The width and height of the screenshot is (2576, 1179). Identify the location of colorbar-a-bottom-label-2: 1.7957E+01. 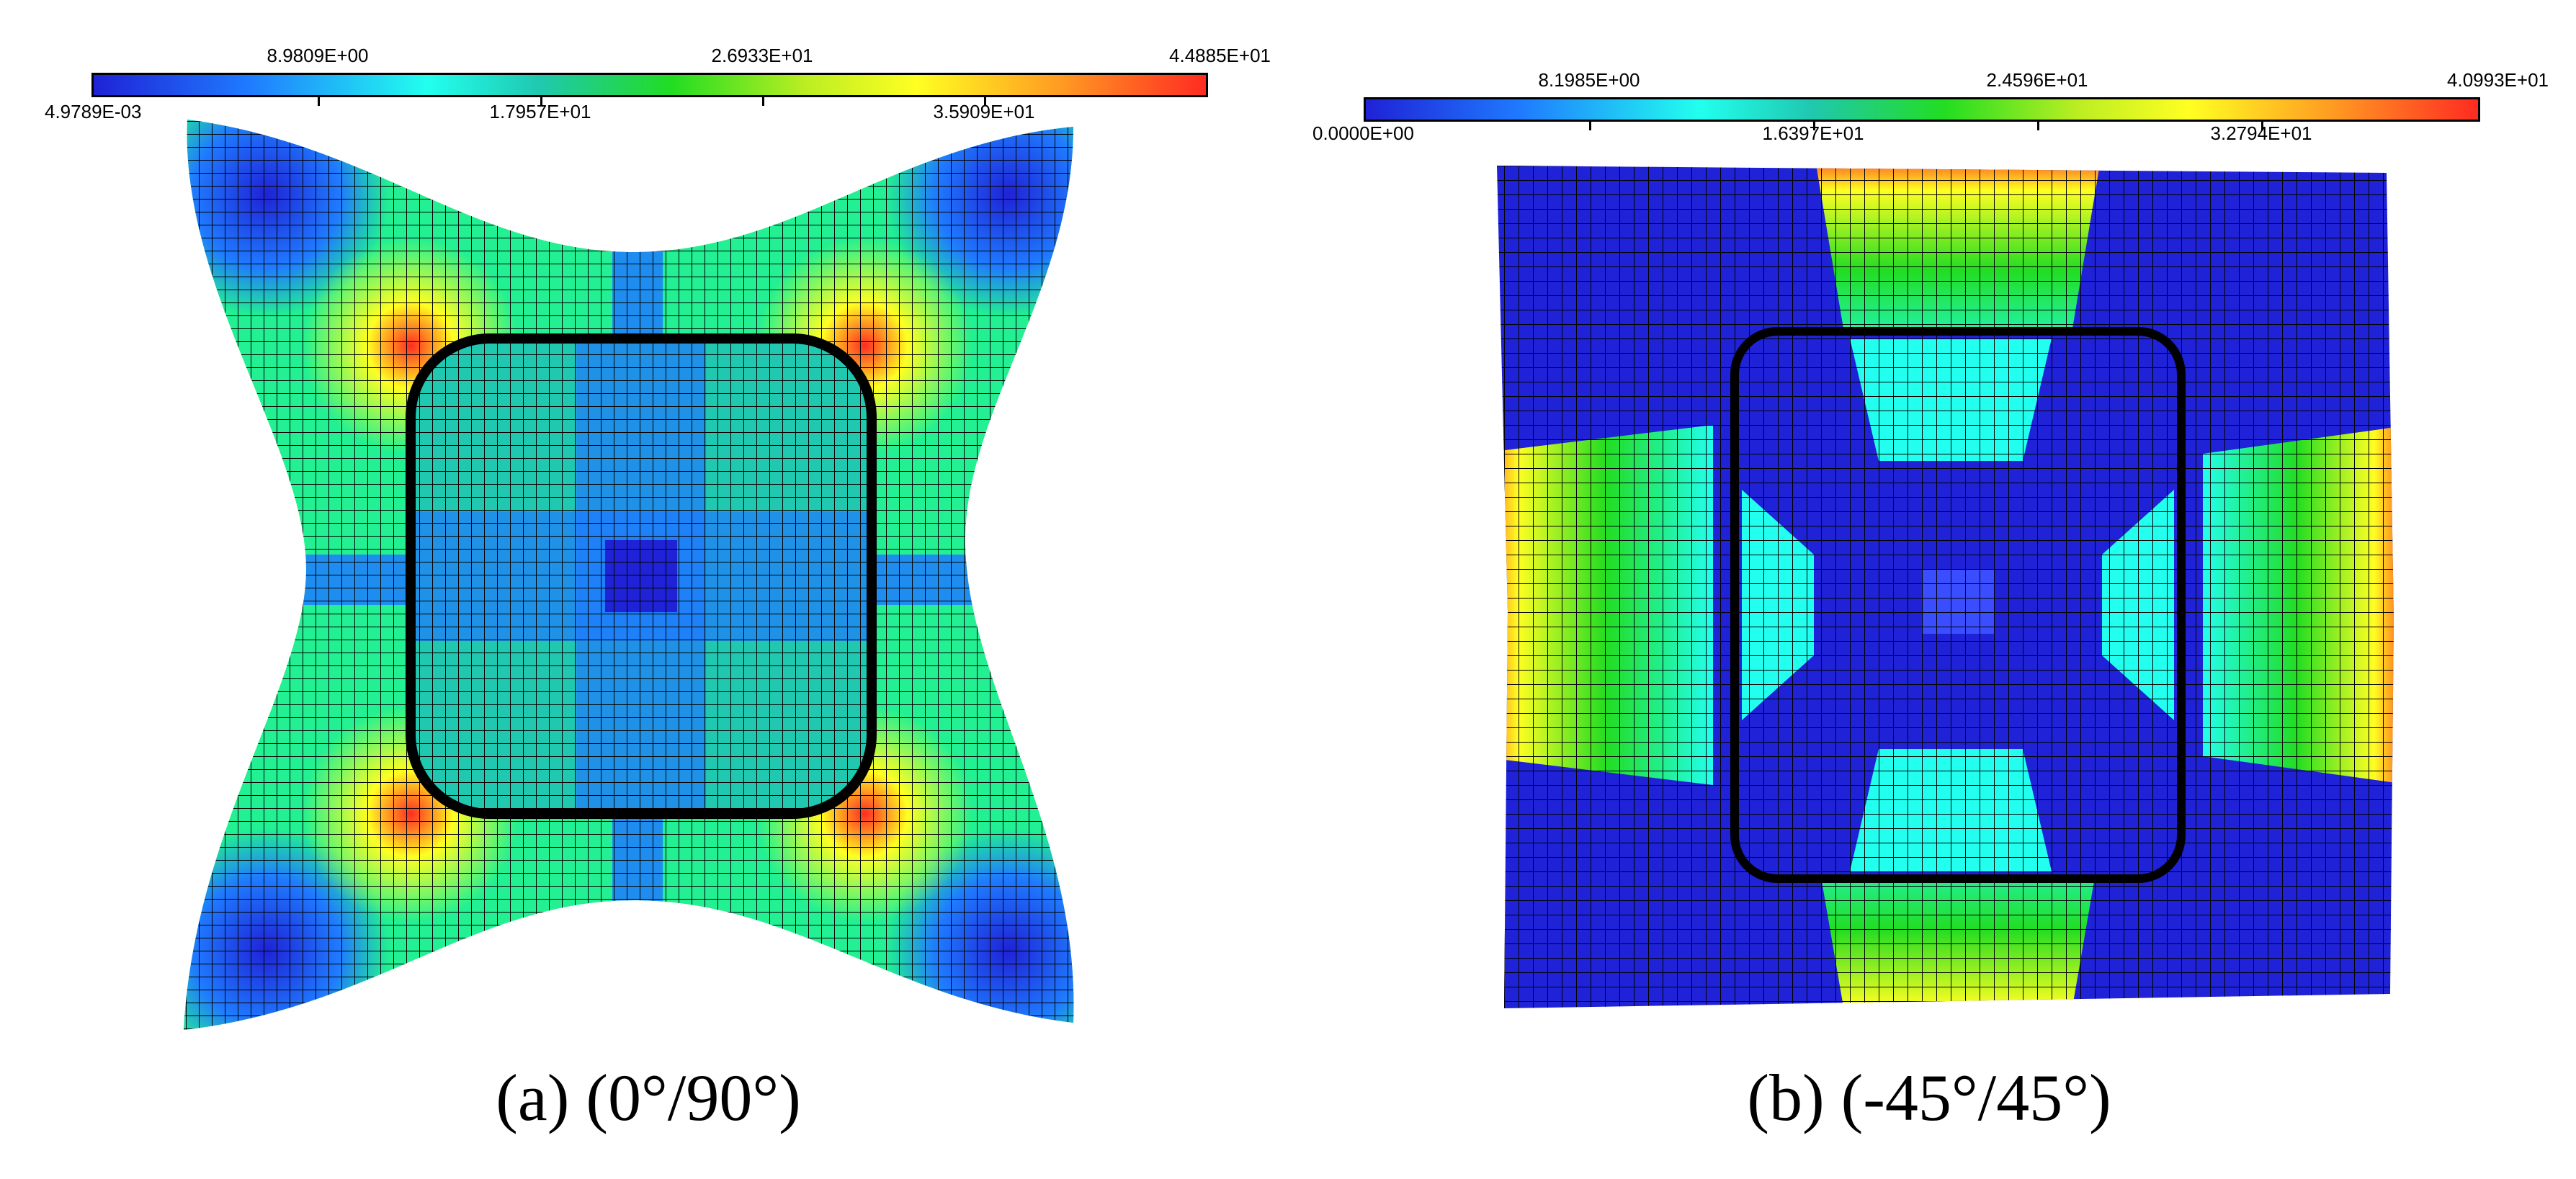
(540, 111).